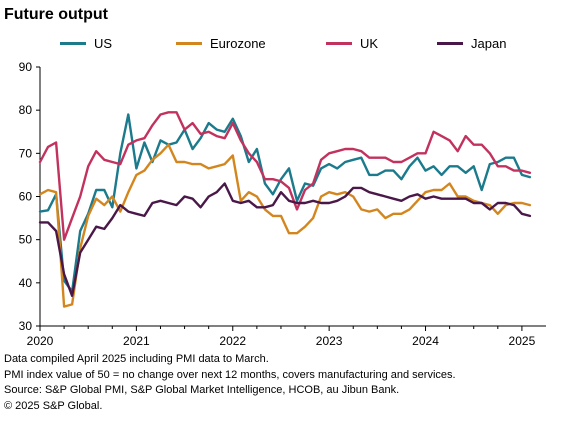 This screenshot has height=424, width=567. Describe the element at coordinates (53, 405) in the screenshot. I see `note-copyright: © 2025 S&P Global.` at that location.